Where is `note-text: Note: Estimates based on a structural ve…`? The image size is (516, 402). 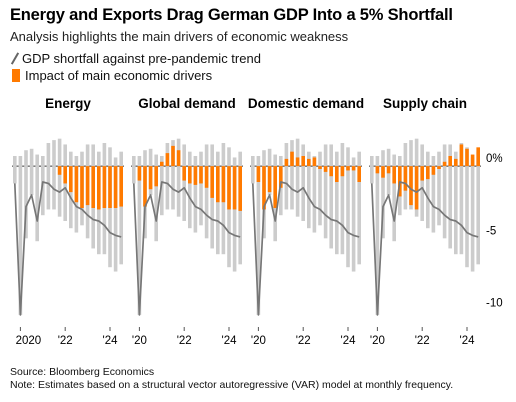
note-text: Note: Estimates based on a structural ve… is located at coordinates (232, 385).